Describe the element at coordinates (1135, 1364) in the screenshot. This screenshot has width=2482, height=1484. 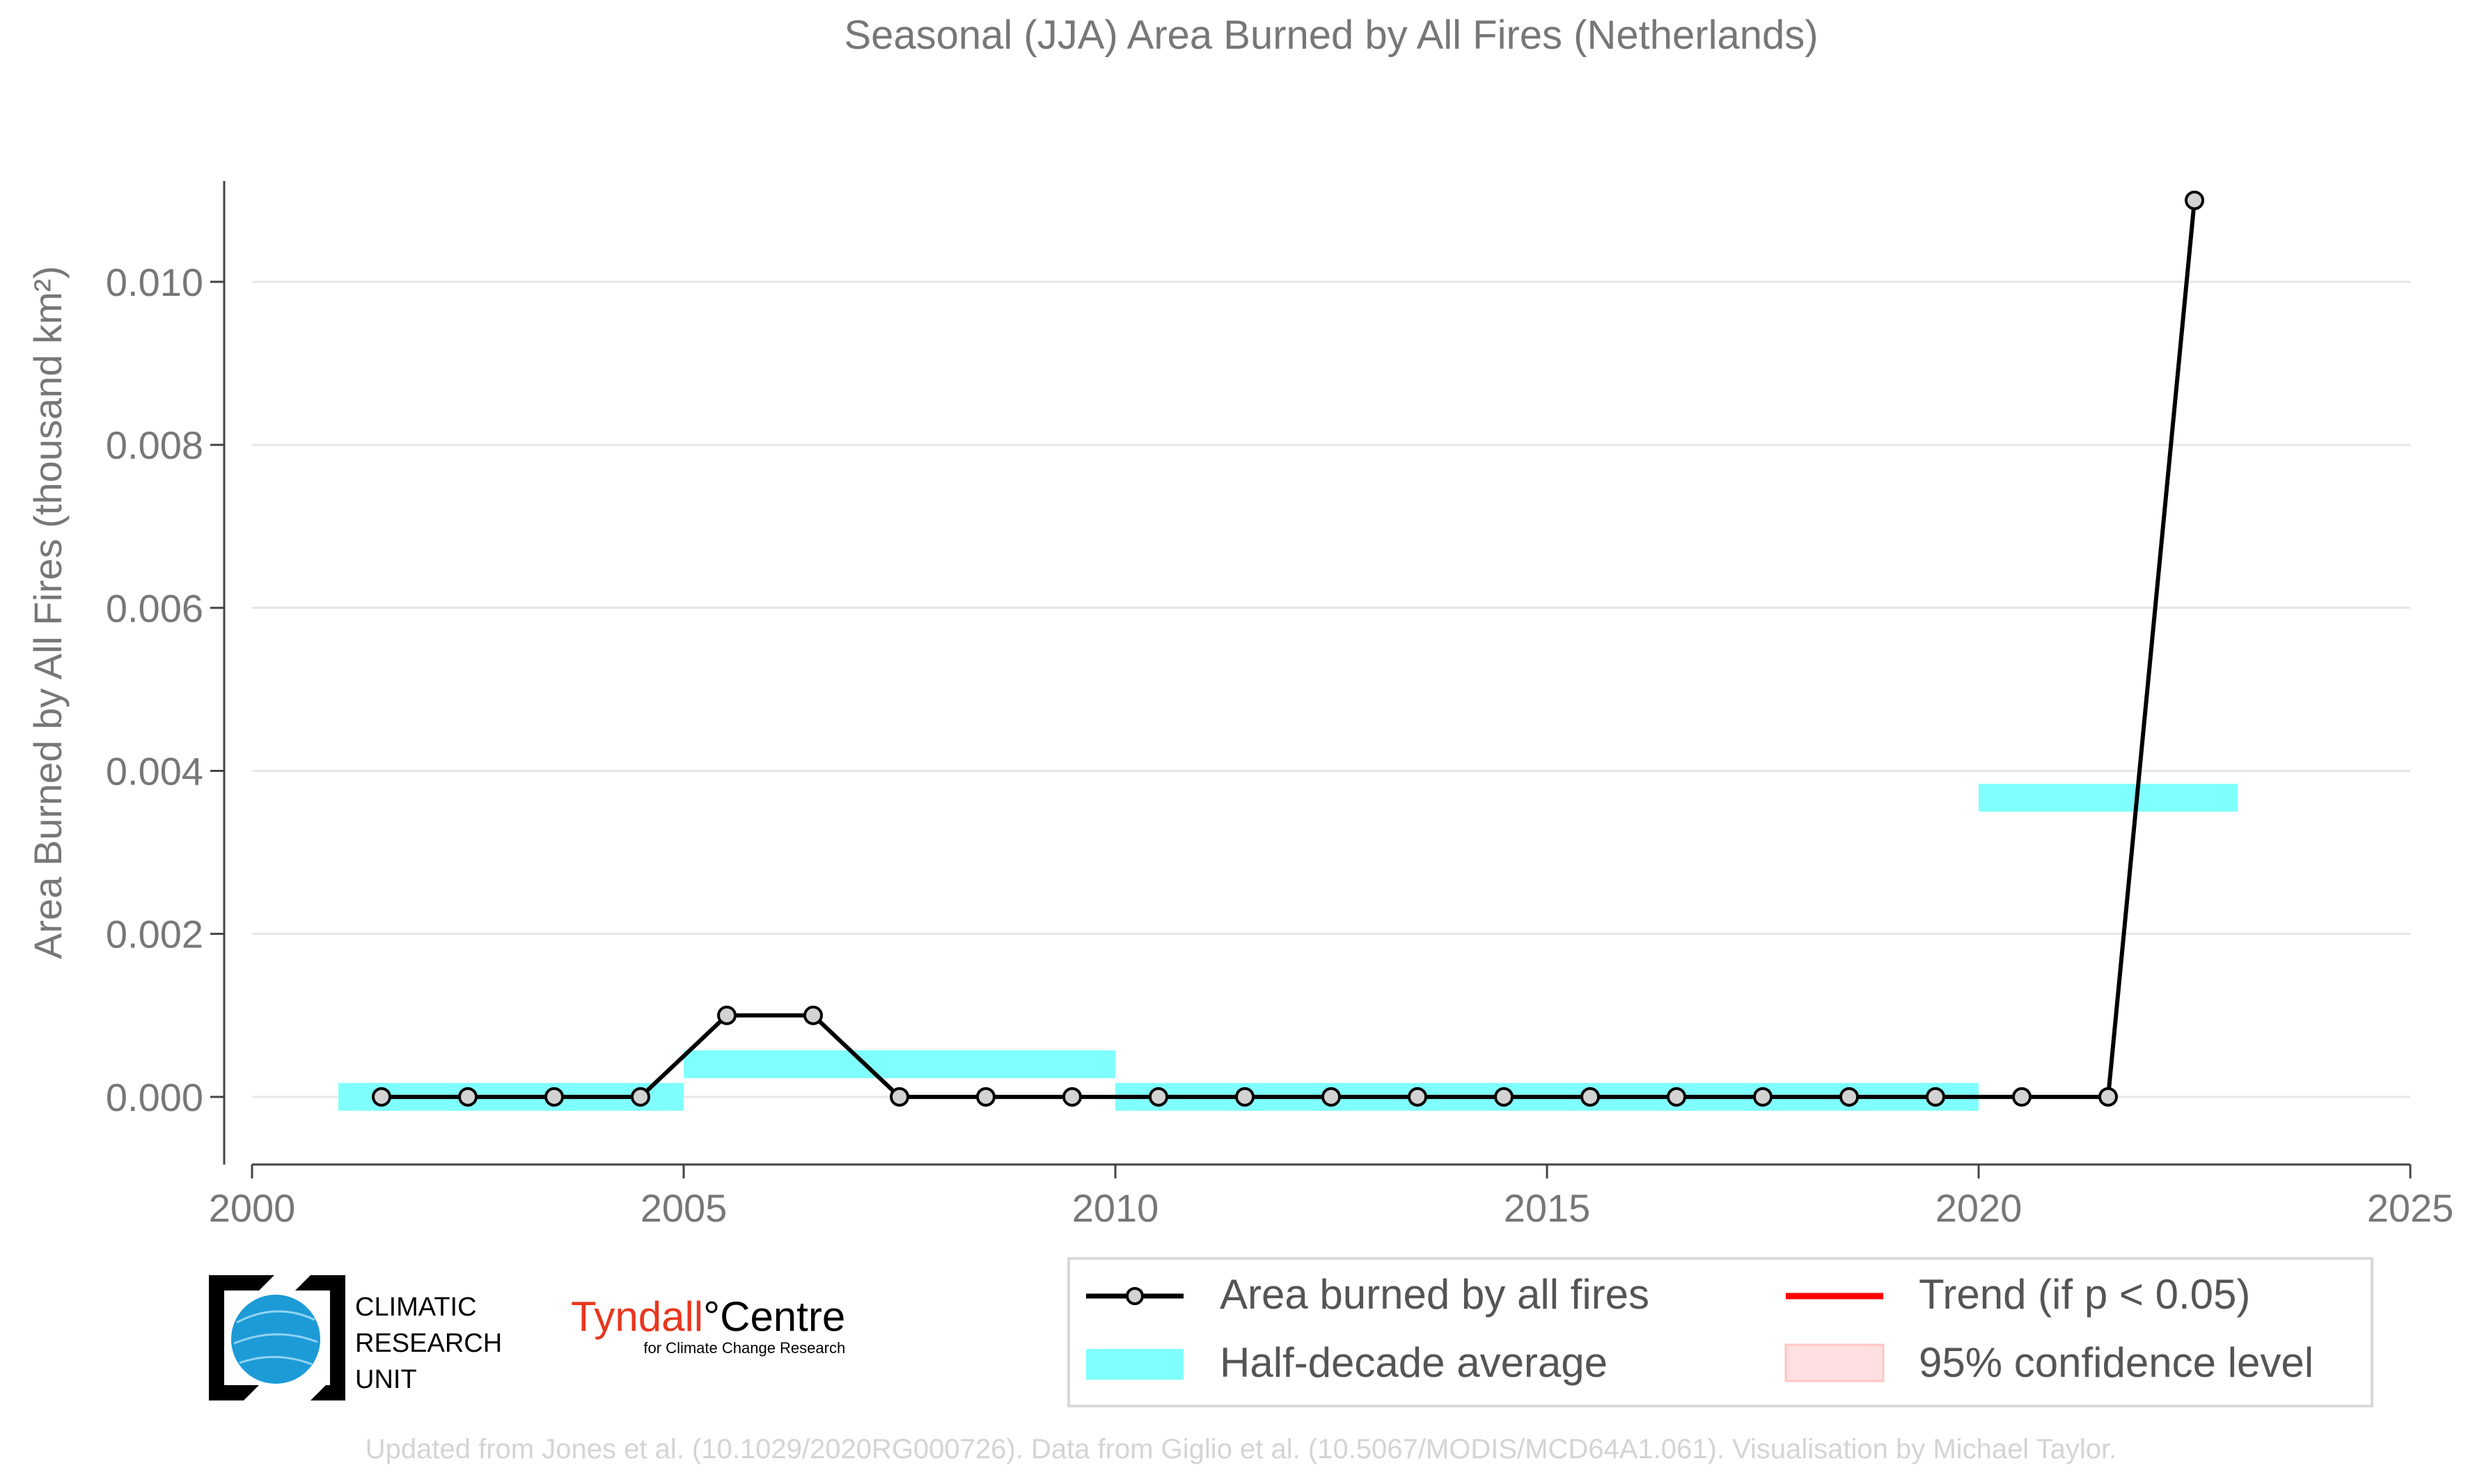
I see `legend-band-icon` at that location.